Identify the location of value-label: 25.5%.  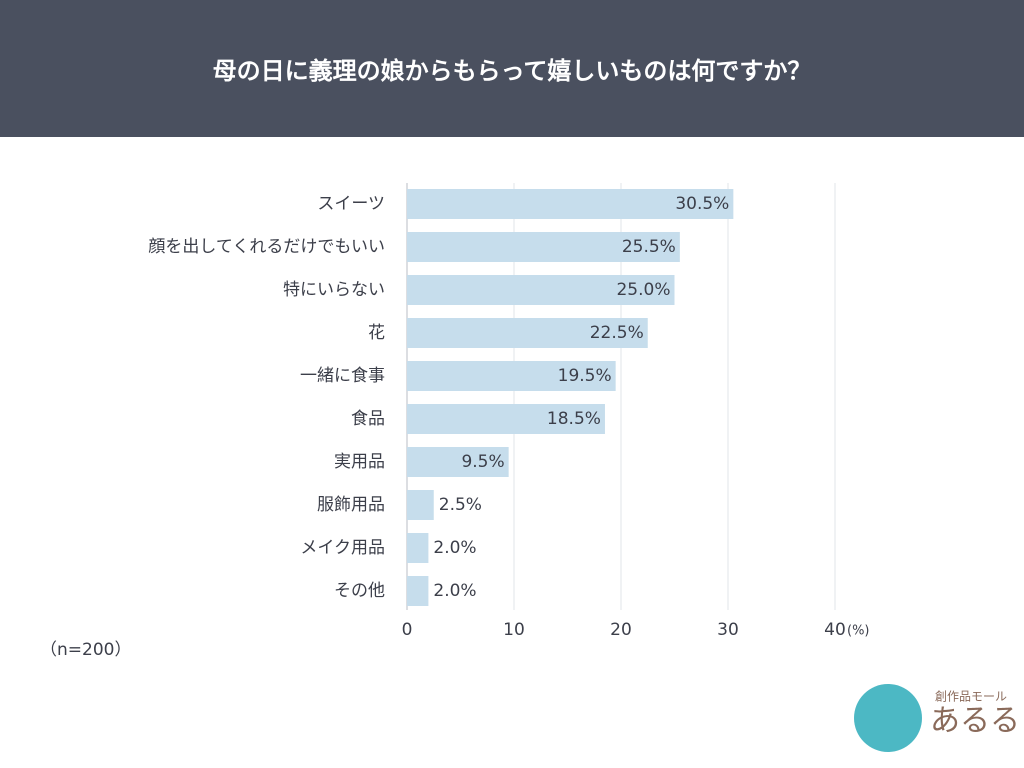
(649, 247).